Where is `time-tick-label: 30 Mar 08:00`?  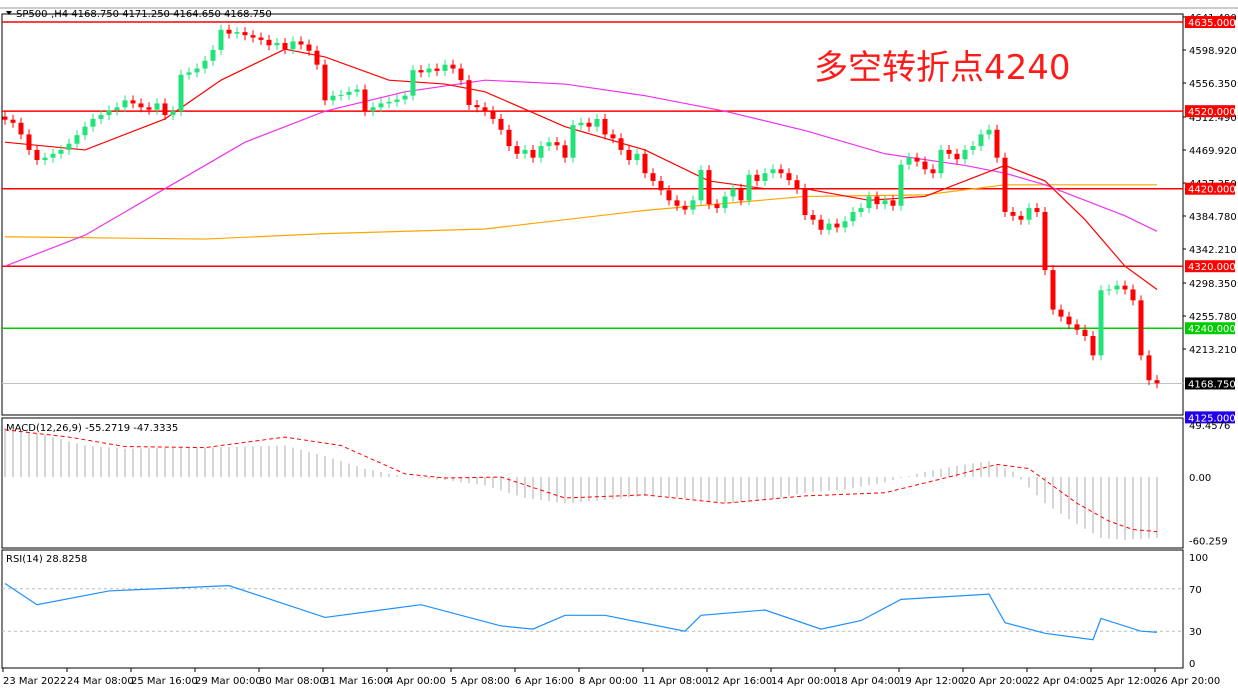
time-tick-label: 30 Mar 08:00 is located at coordinates (292, 681).